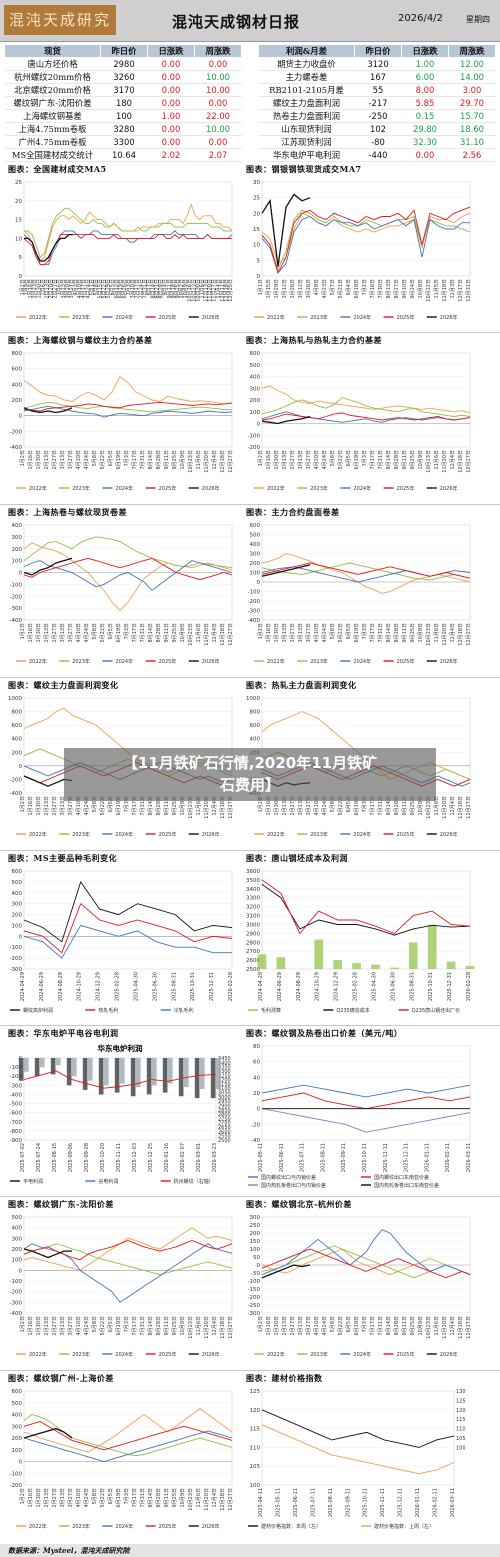  Describe the element at coordinates (231, 807) in the screenshot. I see `x-tick-label: 12月27日` at that location.